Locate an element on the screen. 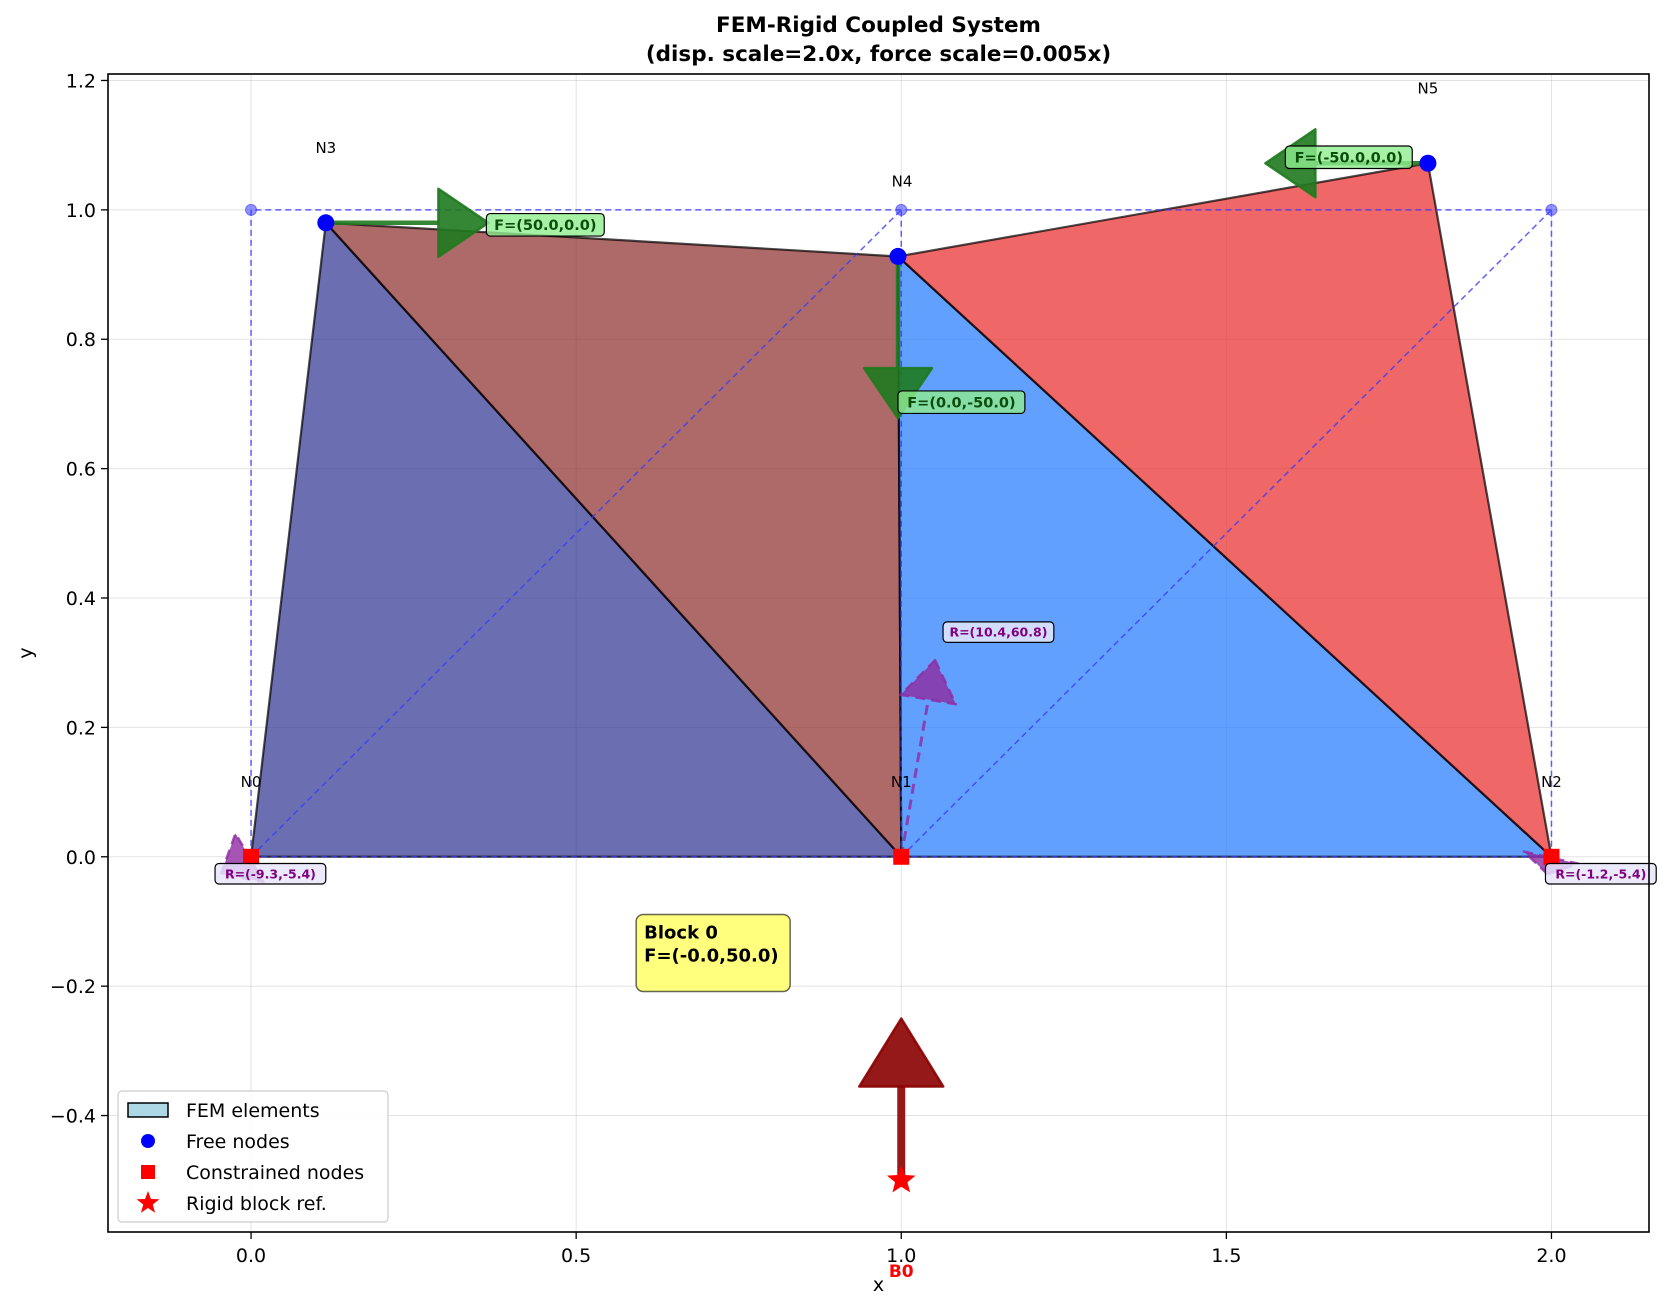 The image size is (1663, 1307). y-tick-label: −0.4 is located at coordinates (73, 1117).